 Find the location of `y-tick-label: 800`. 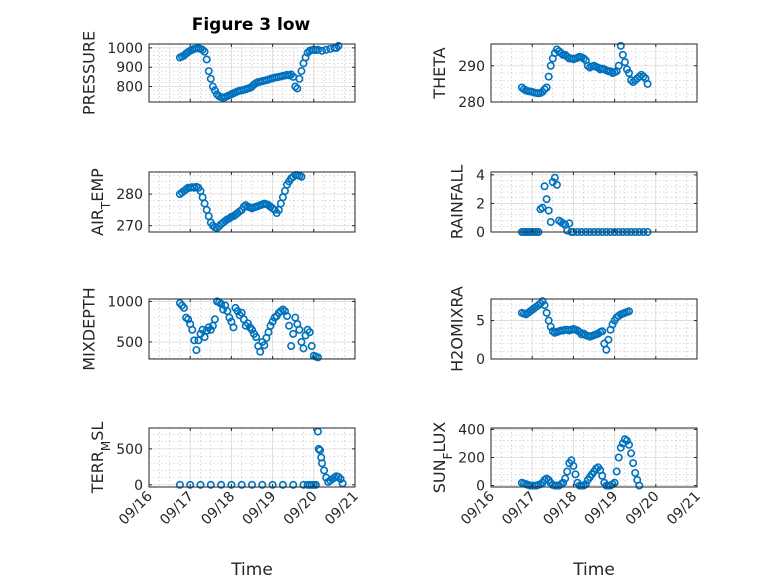

y-tick-label: 800 is located at coordinates (129, 88).